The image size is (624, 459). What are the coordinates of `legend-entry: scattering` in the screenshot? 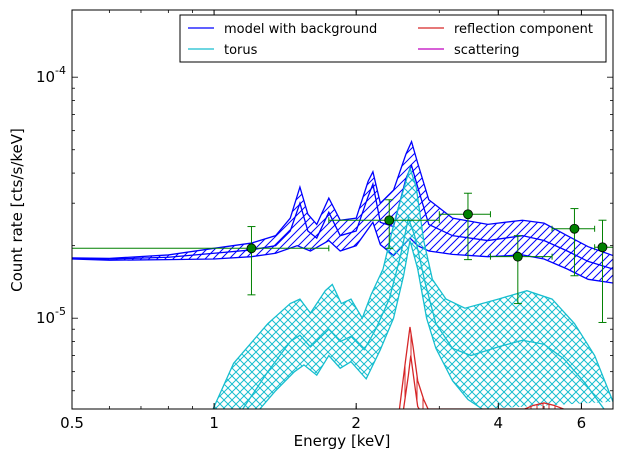 It's located at (469, 50).